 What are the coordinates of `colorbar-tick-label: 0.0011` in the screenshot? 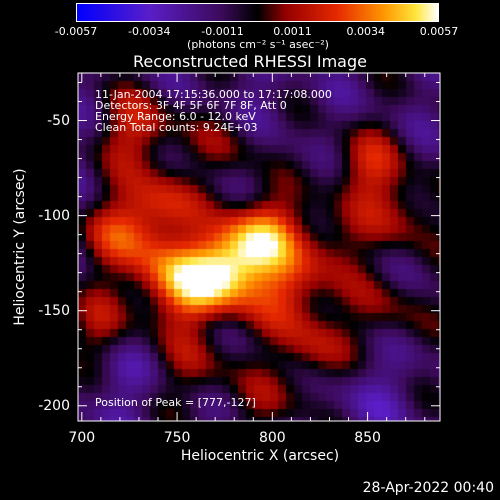 It's located at (292, 31).